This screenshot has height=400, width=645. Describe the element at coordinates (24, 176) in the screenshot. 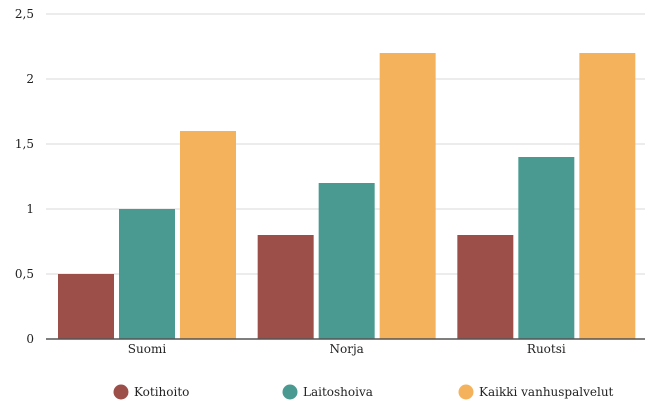

I see `y-axis-tick-labels: 0 0,5 1 1,5 2 2,5` at that location.